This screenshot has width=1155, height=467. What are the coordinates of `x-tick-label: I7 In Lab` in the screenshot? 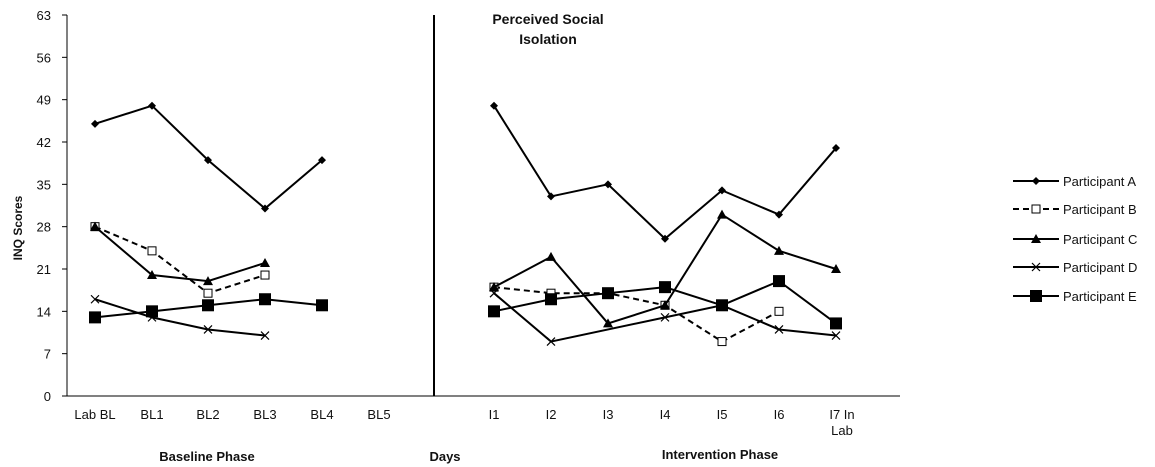 It's located at (841, 422).